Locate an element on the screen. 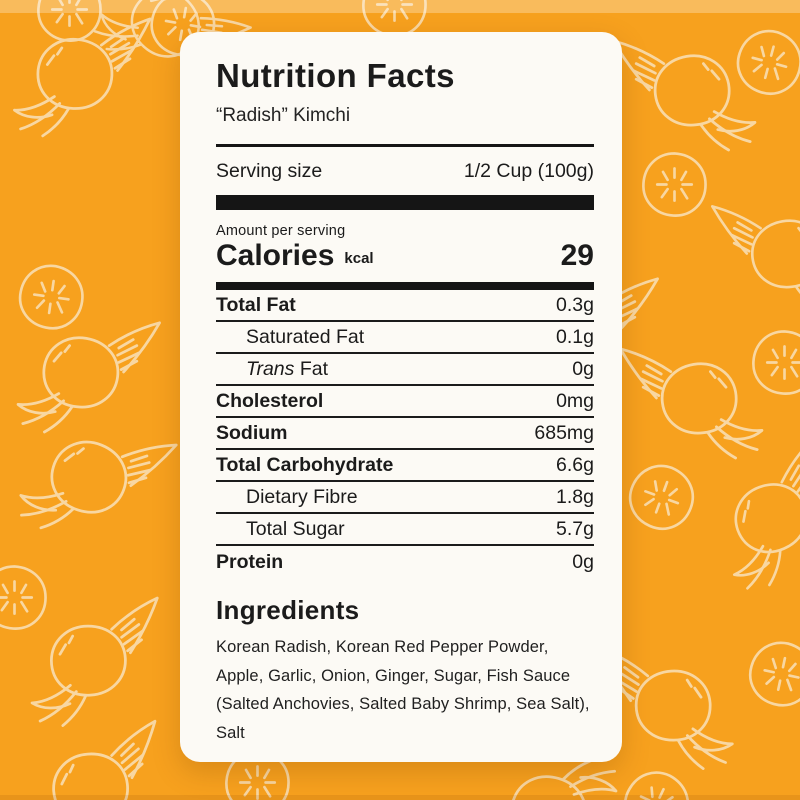  serving-size-label: Serving size is located at coordinates (269, 170).